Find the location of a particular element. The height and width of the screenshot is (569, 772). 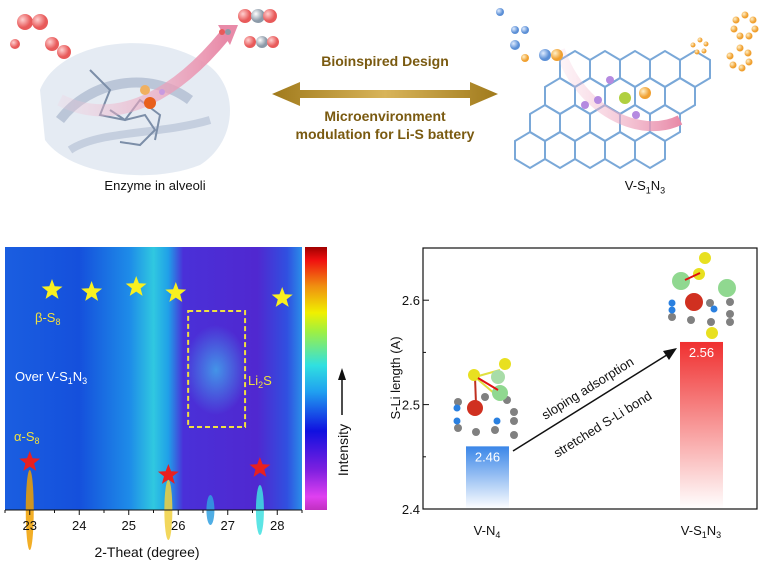

y-tick-label: 2.5 is located at coordinates (411, 405).